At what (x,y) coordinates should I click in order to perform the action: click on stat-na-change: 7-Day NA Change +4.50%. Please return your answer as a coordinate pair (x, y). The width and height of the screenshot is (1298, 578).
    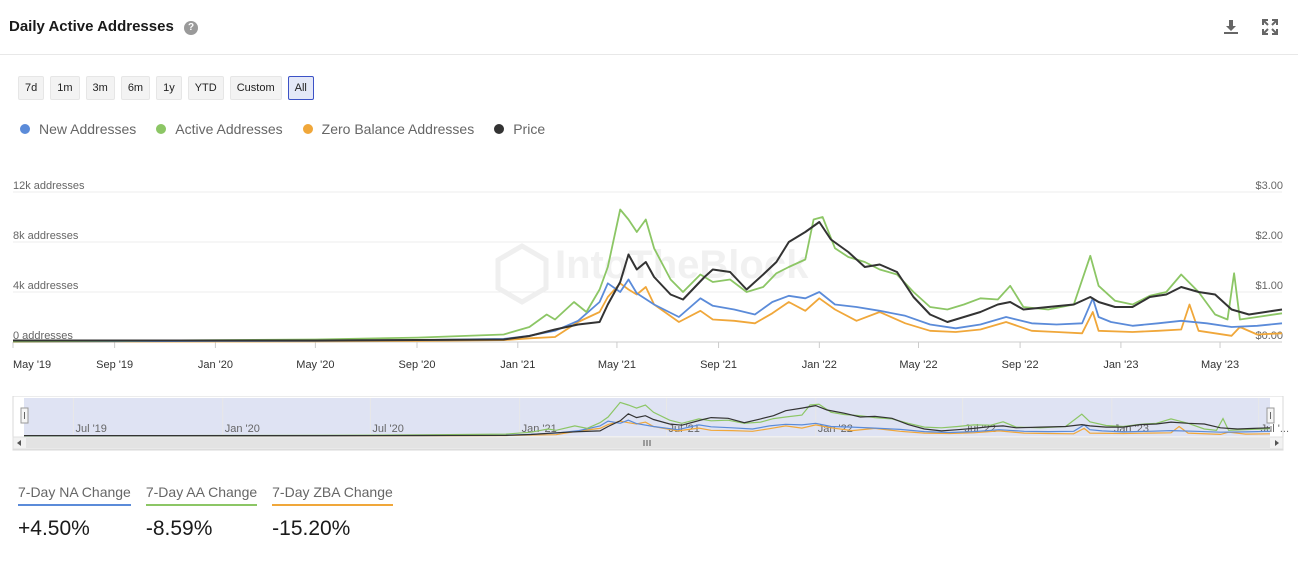
    Looking at the image, I should click on (74, 512).